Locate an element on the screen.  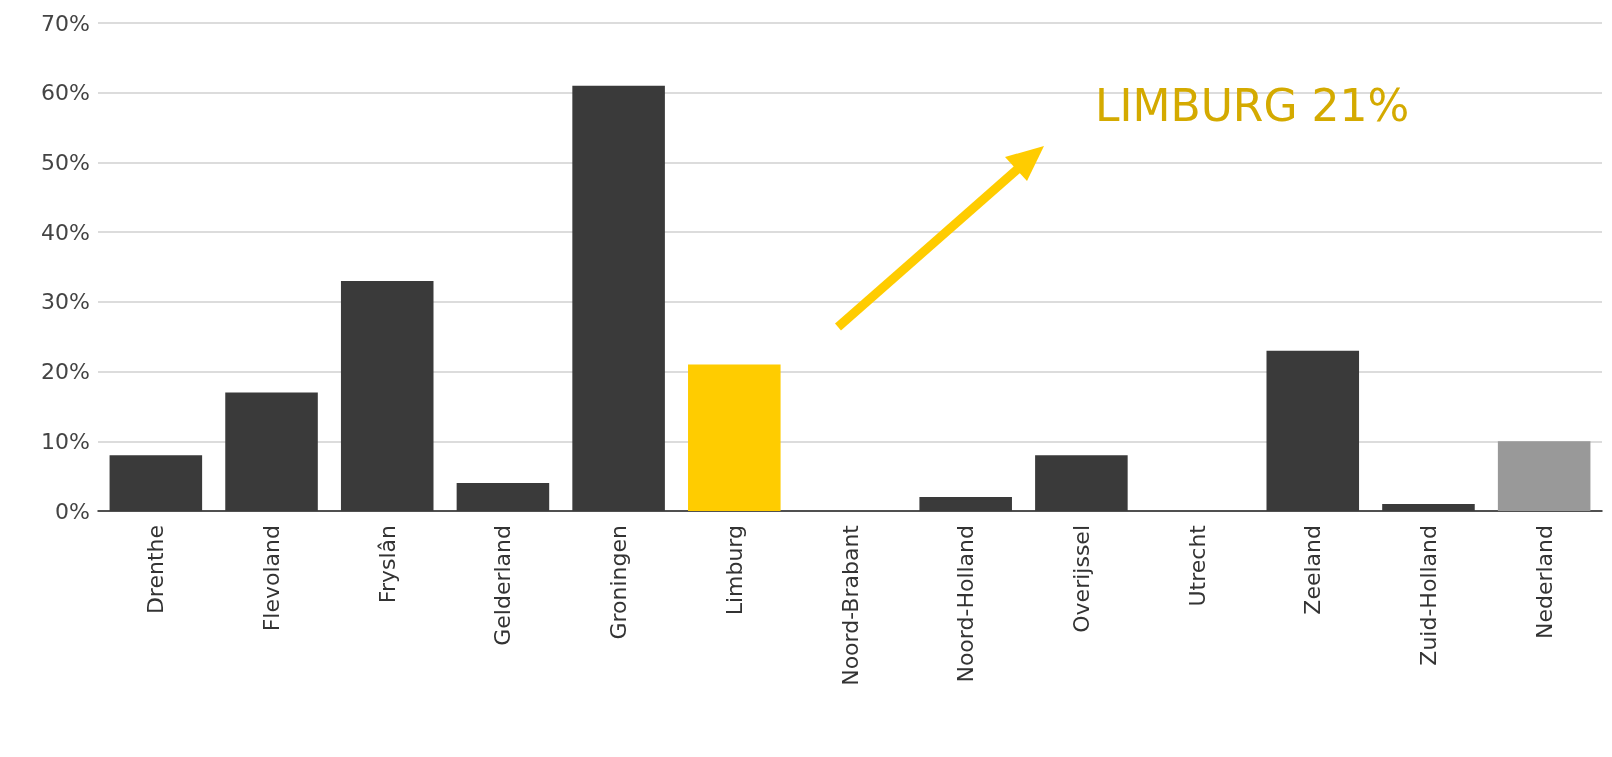
x-tick-label: Groningen is located at coordinates (619, 582).